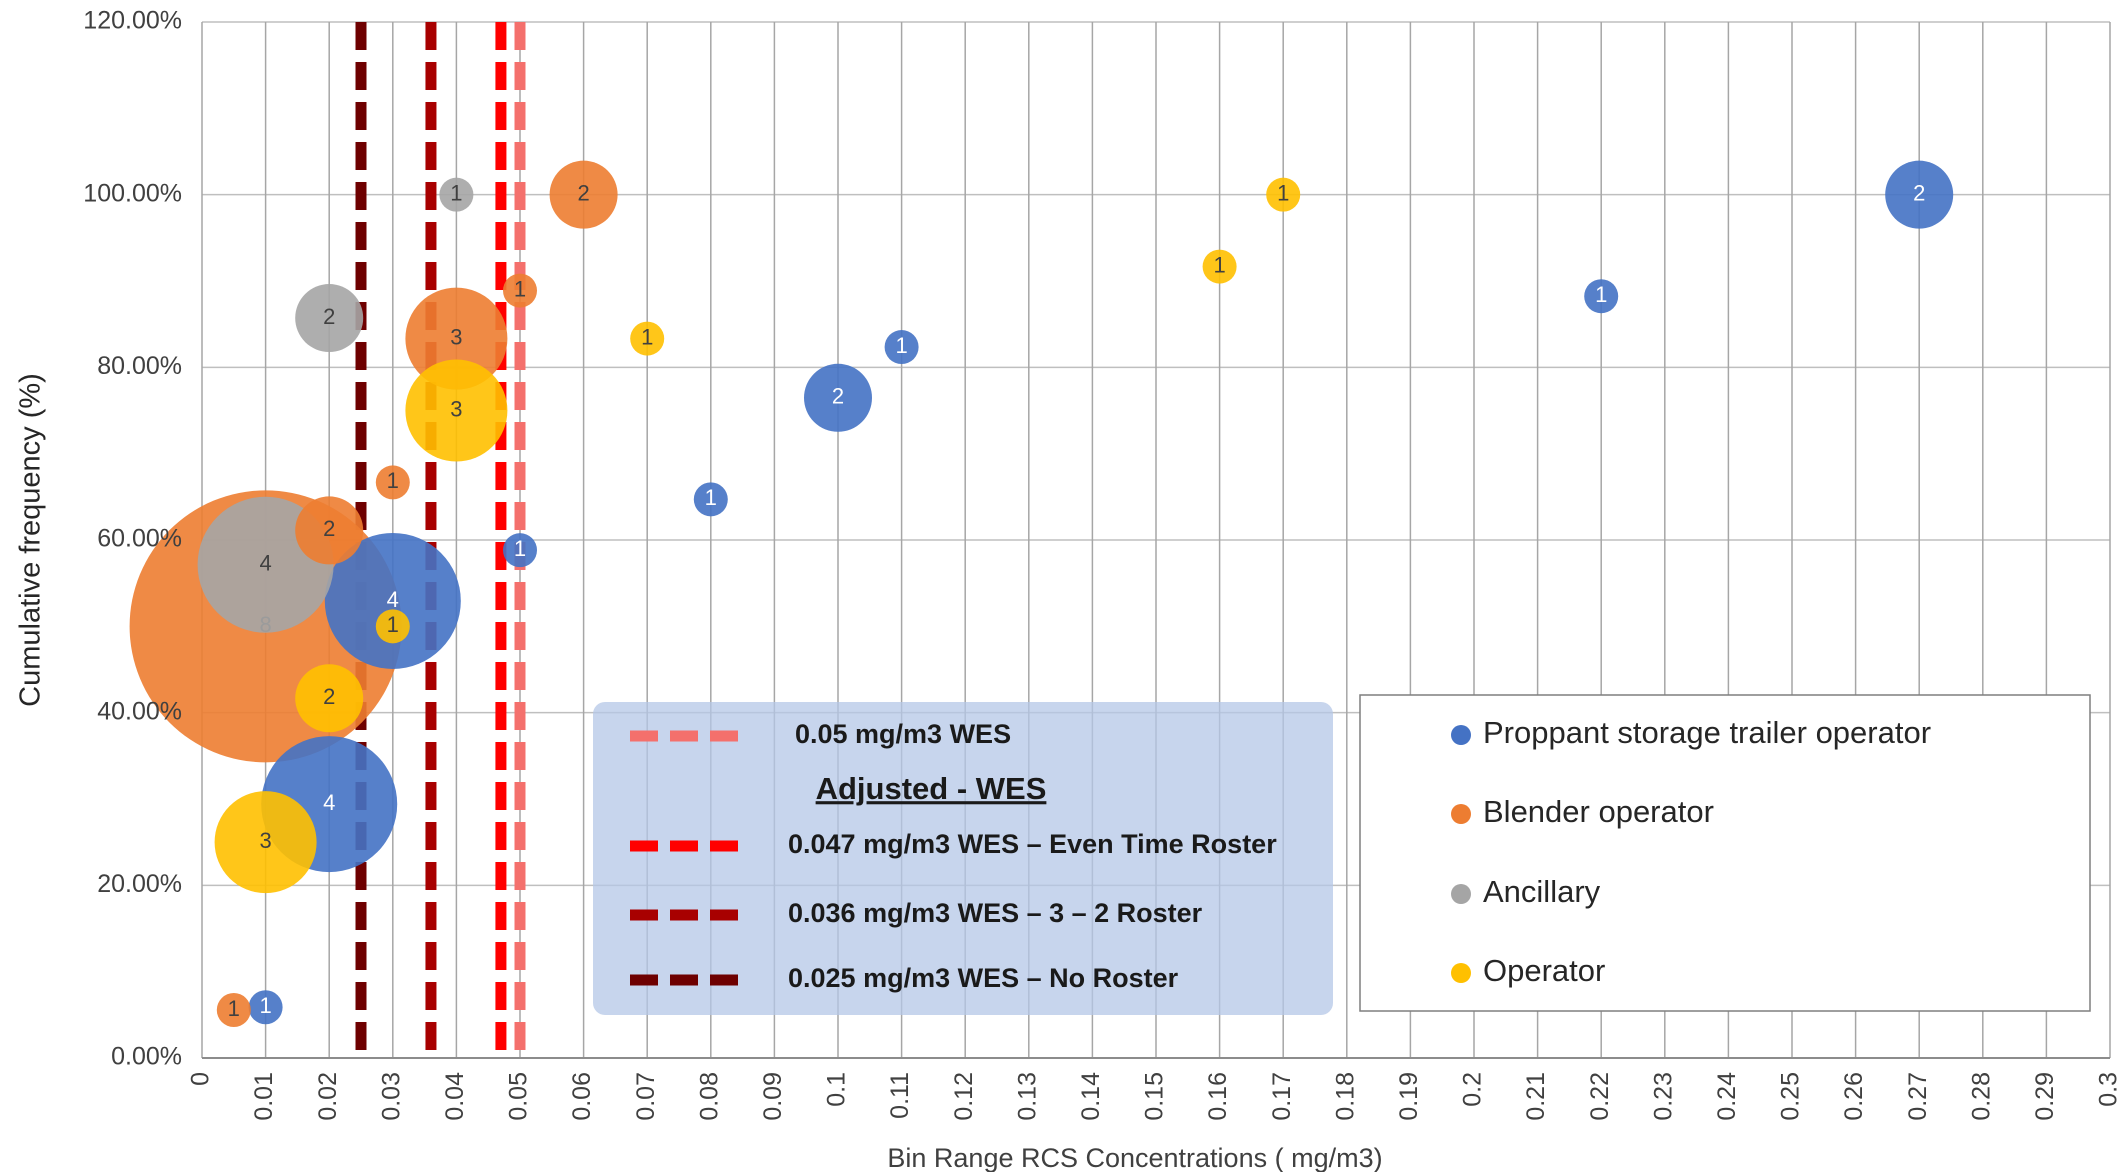 This screenshot has height=1172, width=2126. What do you see at coordinates (519, 1096) in the screenshot?
I see `x-tick-label: 0.05` at bounding box center [519, 1096].